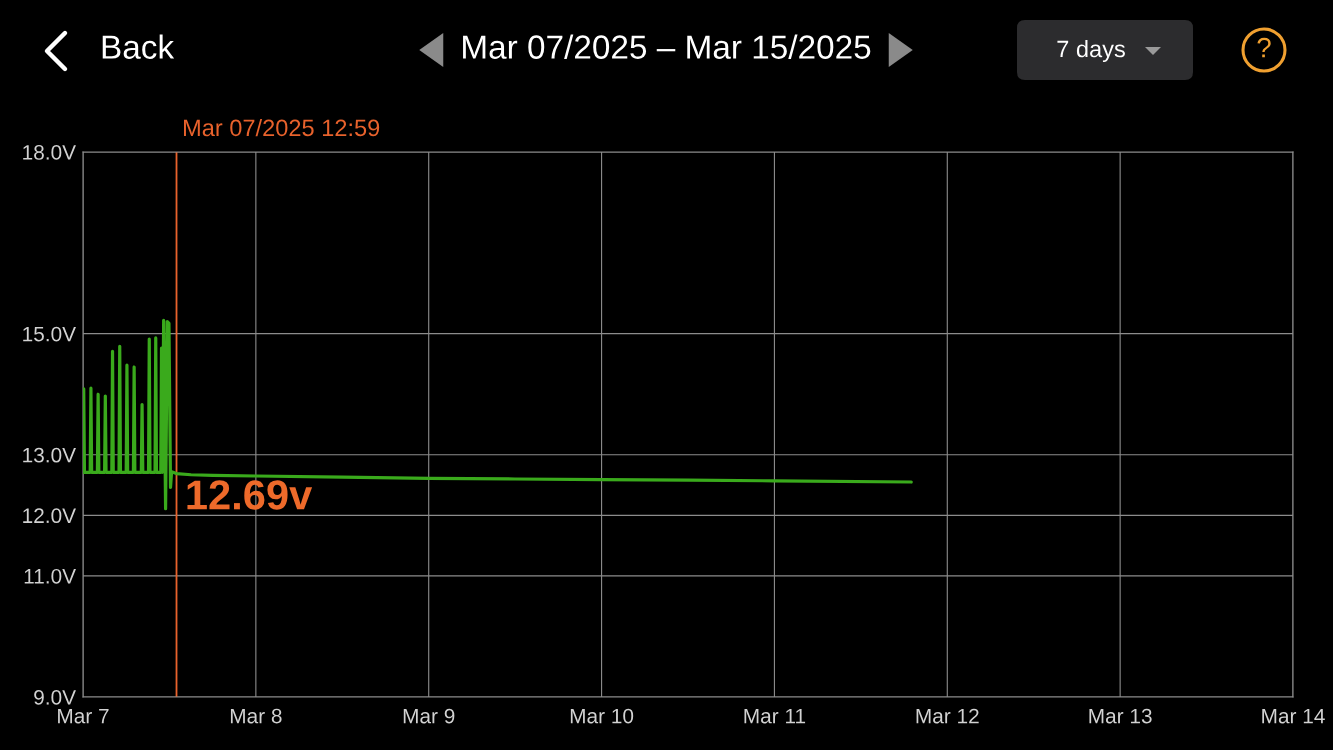 The height and width of the screenshot is (750, 1333). I want to click on y-tick-label: 11.0V, so click(50, 576).